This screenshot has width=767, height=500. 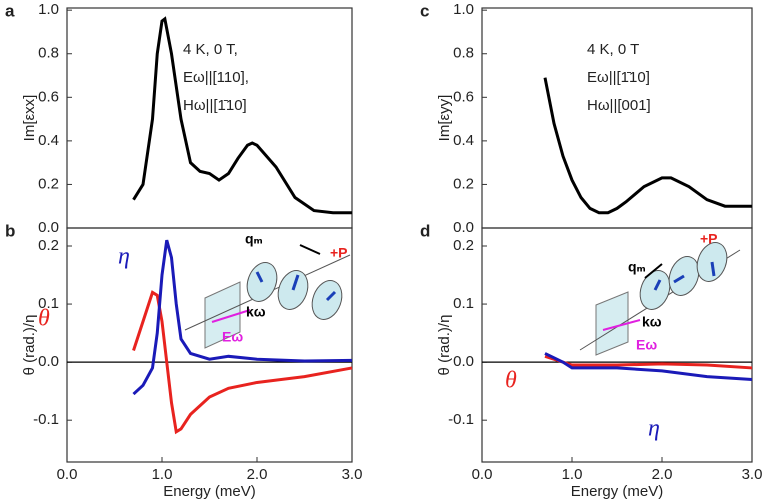 I want to click on panel-label: a, so click(x=10, y=10).